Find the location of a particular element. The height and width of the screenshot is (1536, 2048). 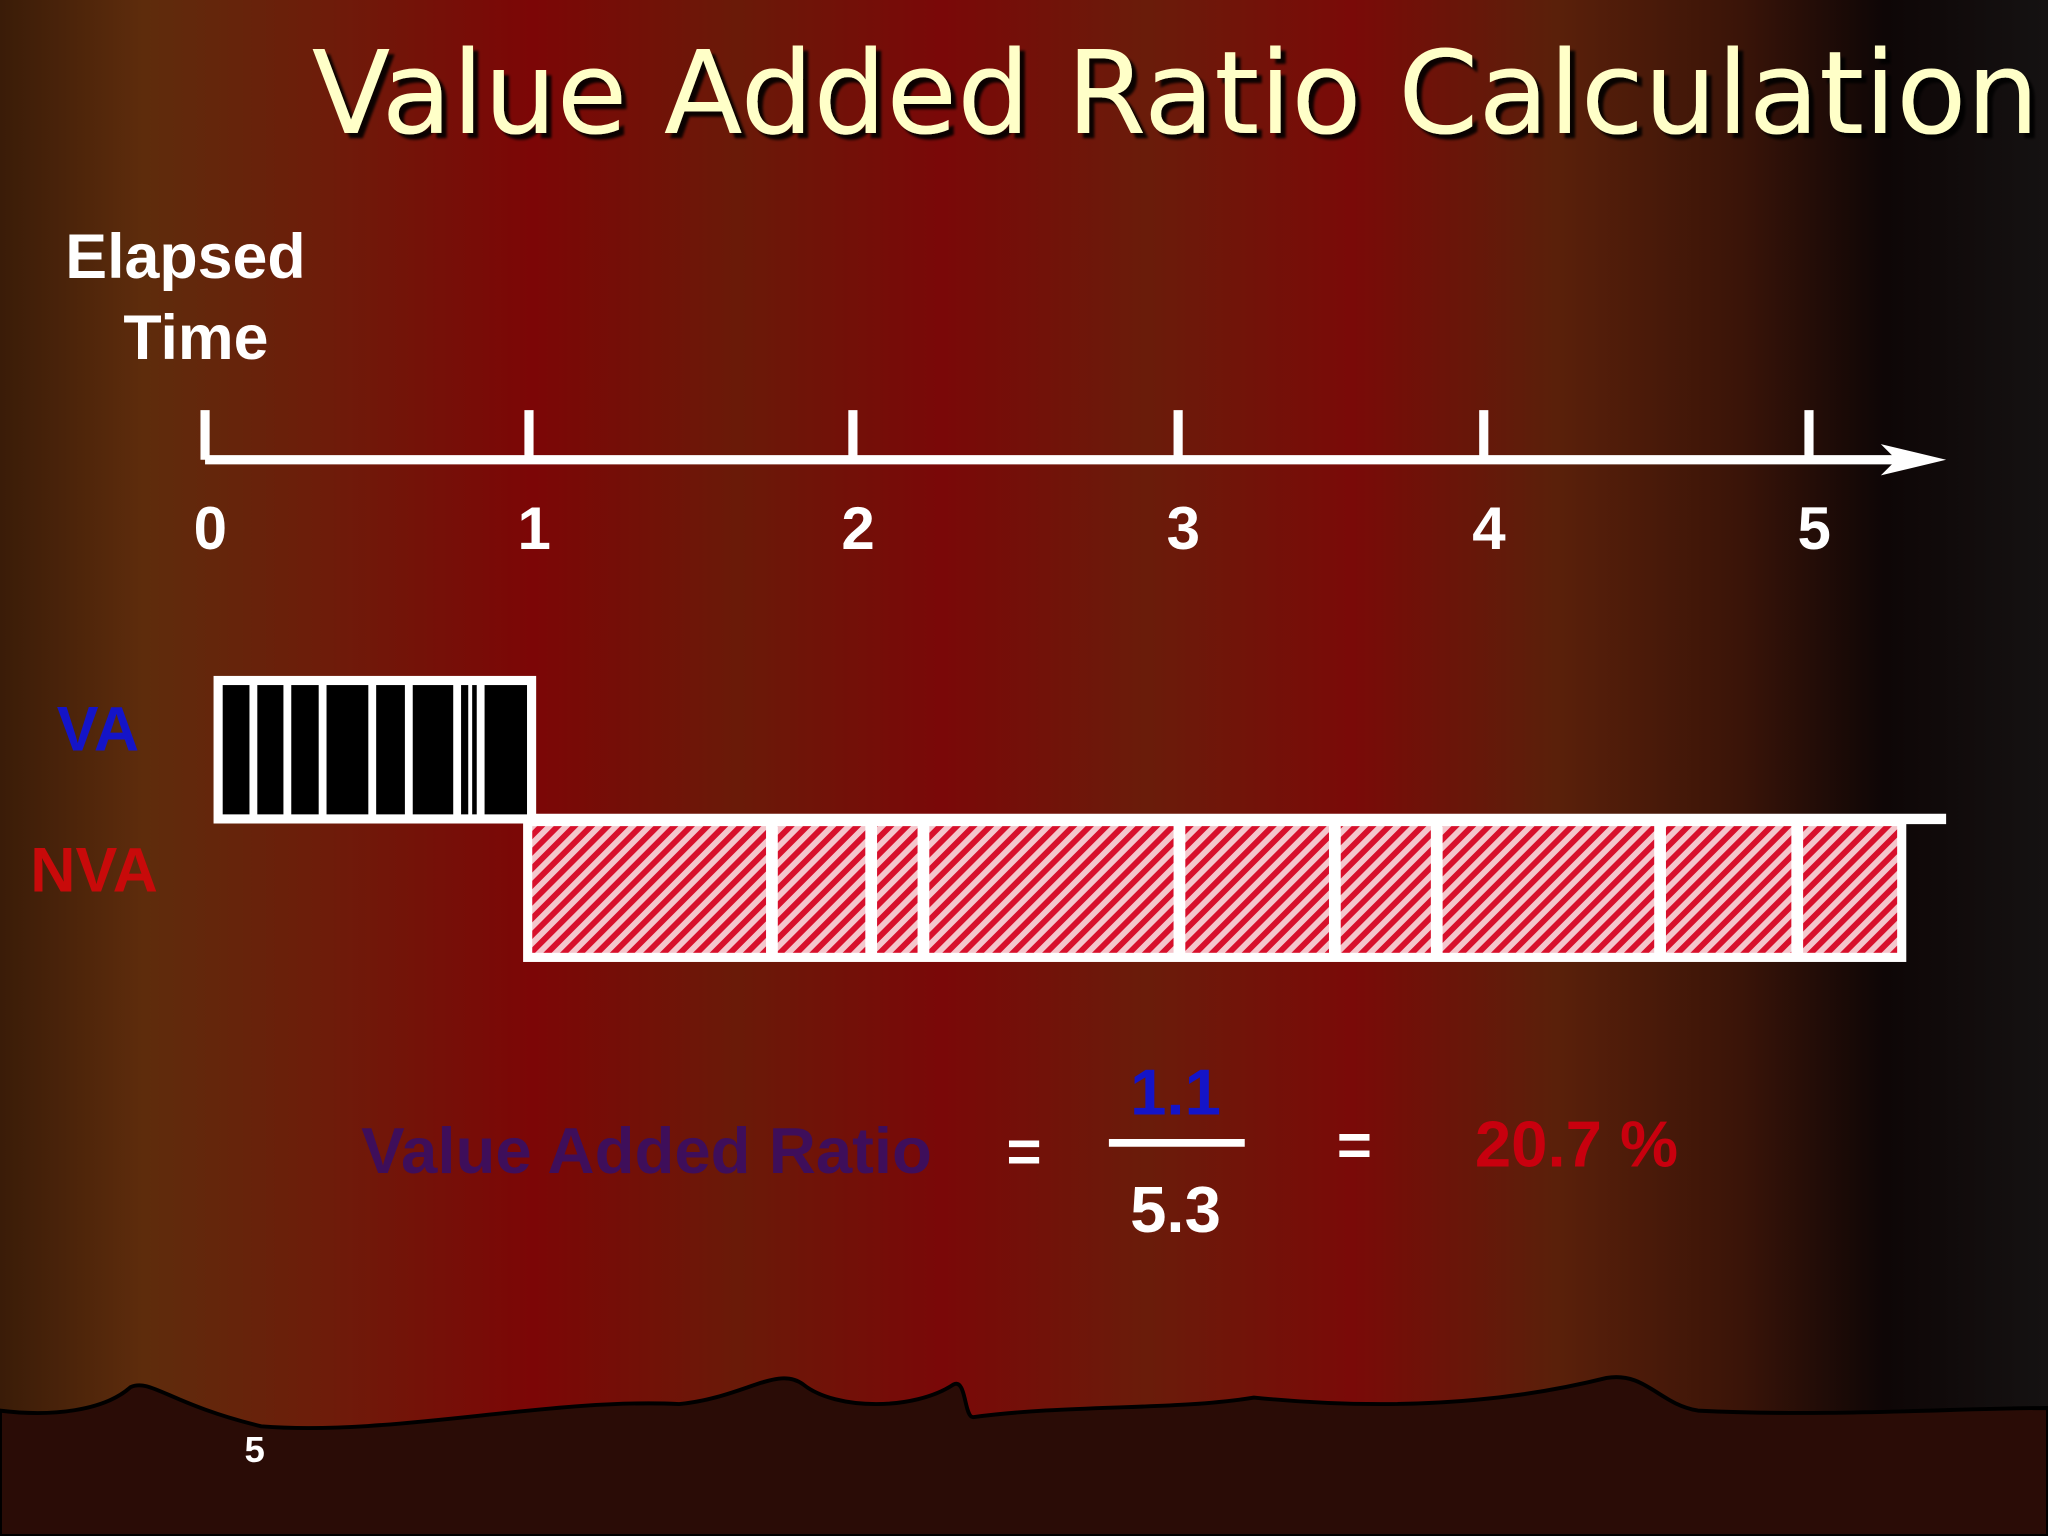

timeline is located at coordinates (1073, 443).